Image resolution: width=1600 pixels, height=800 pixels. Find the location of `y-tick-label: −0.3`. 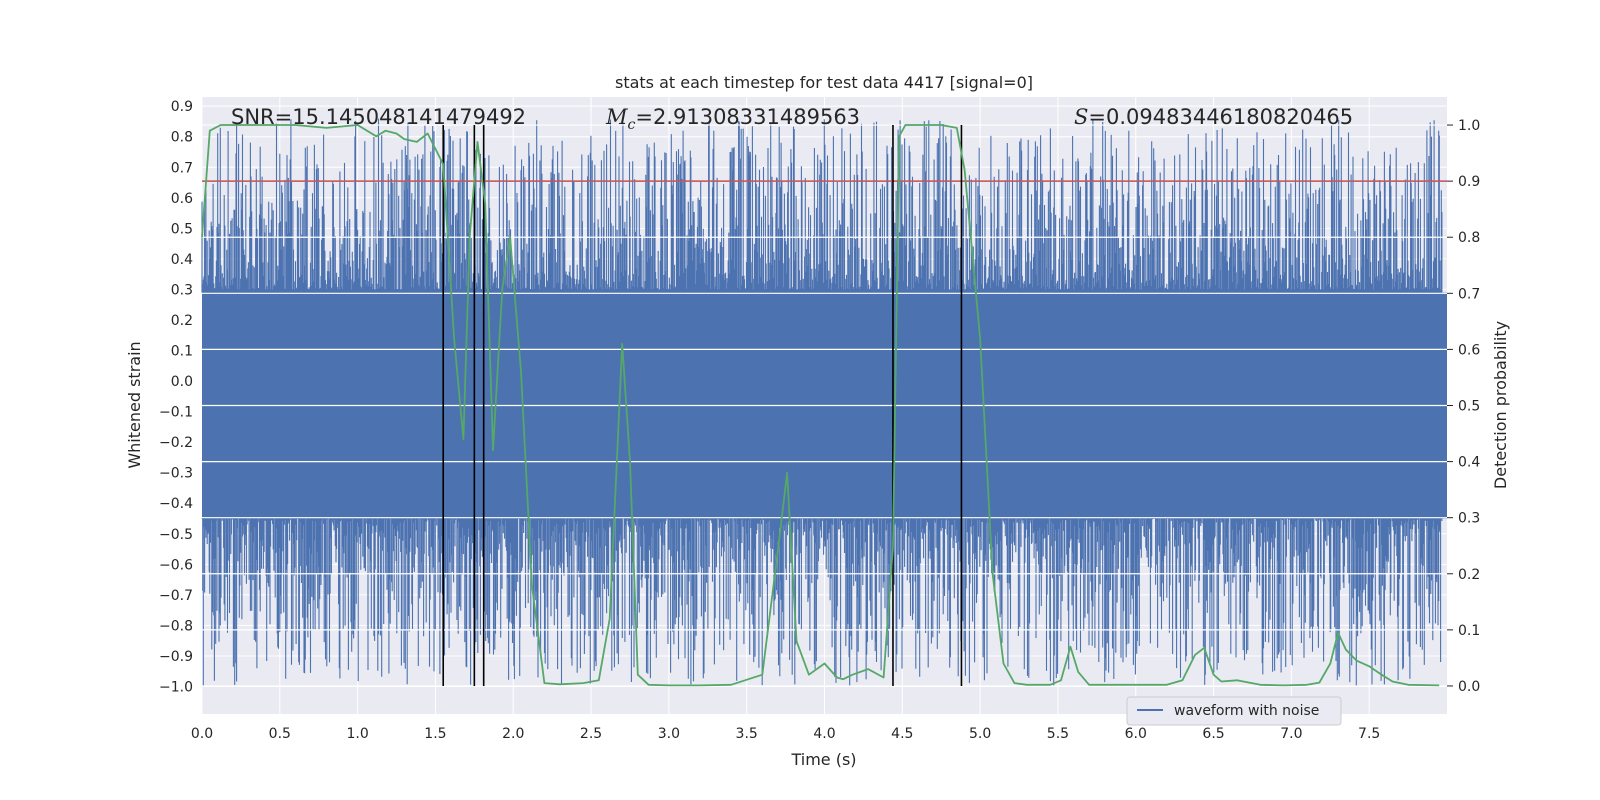

y-tick-label: −0.3 is located at coordinates (176, 474).